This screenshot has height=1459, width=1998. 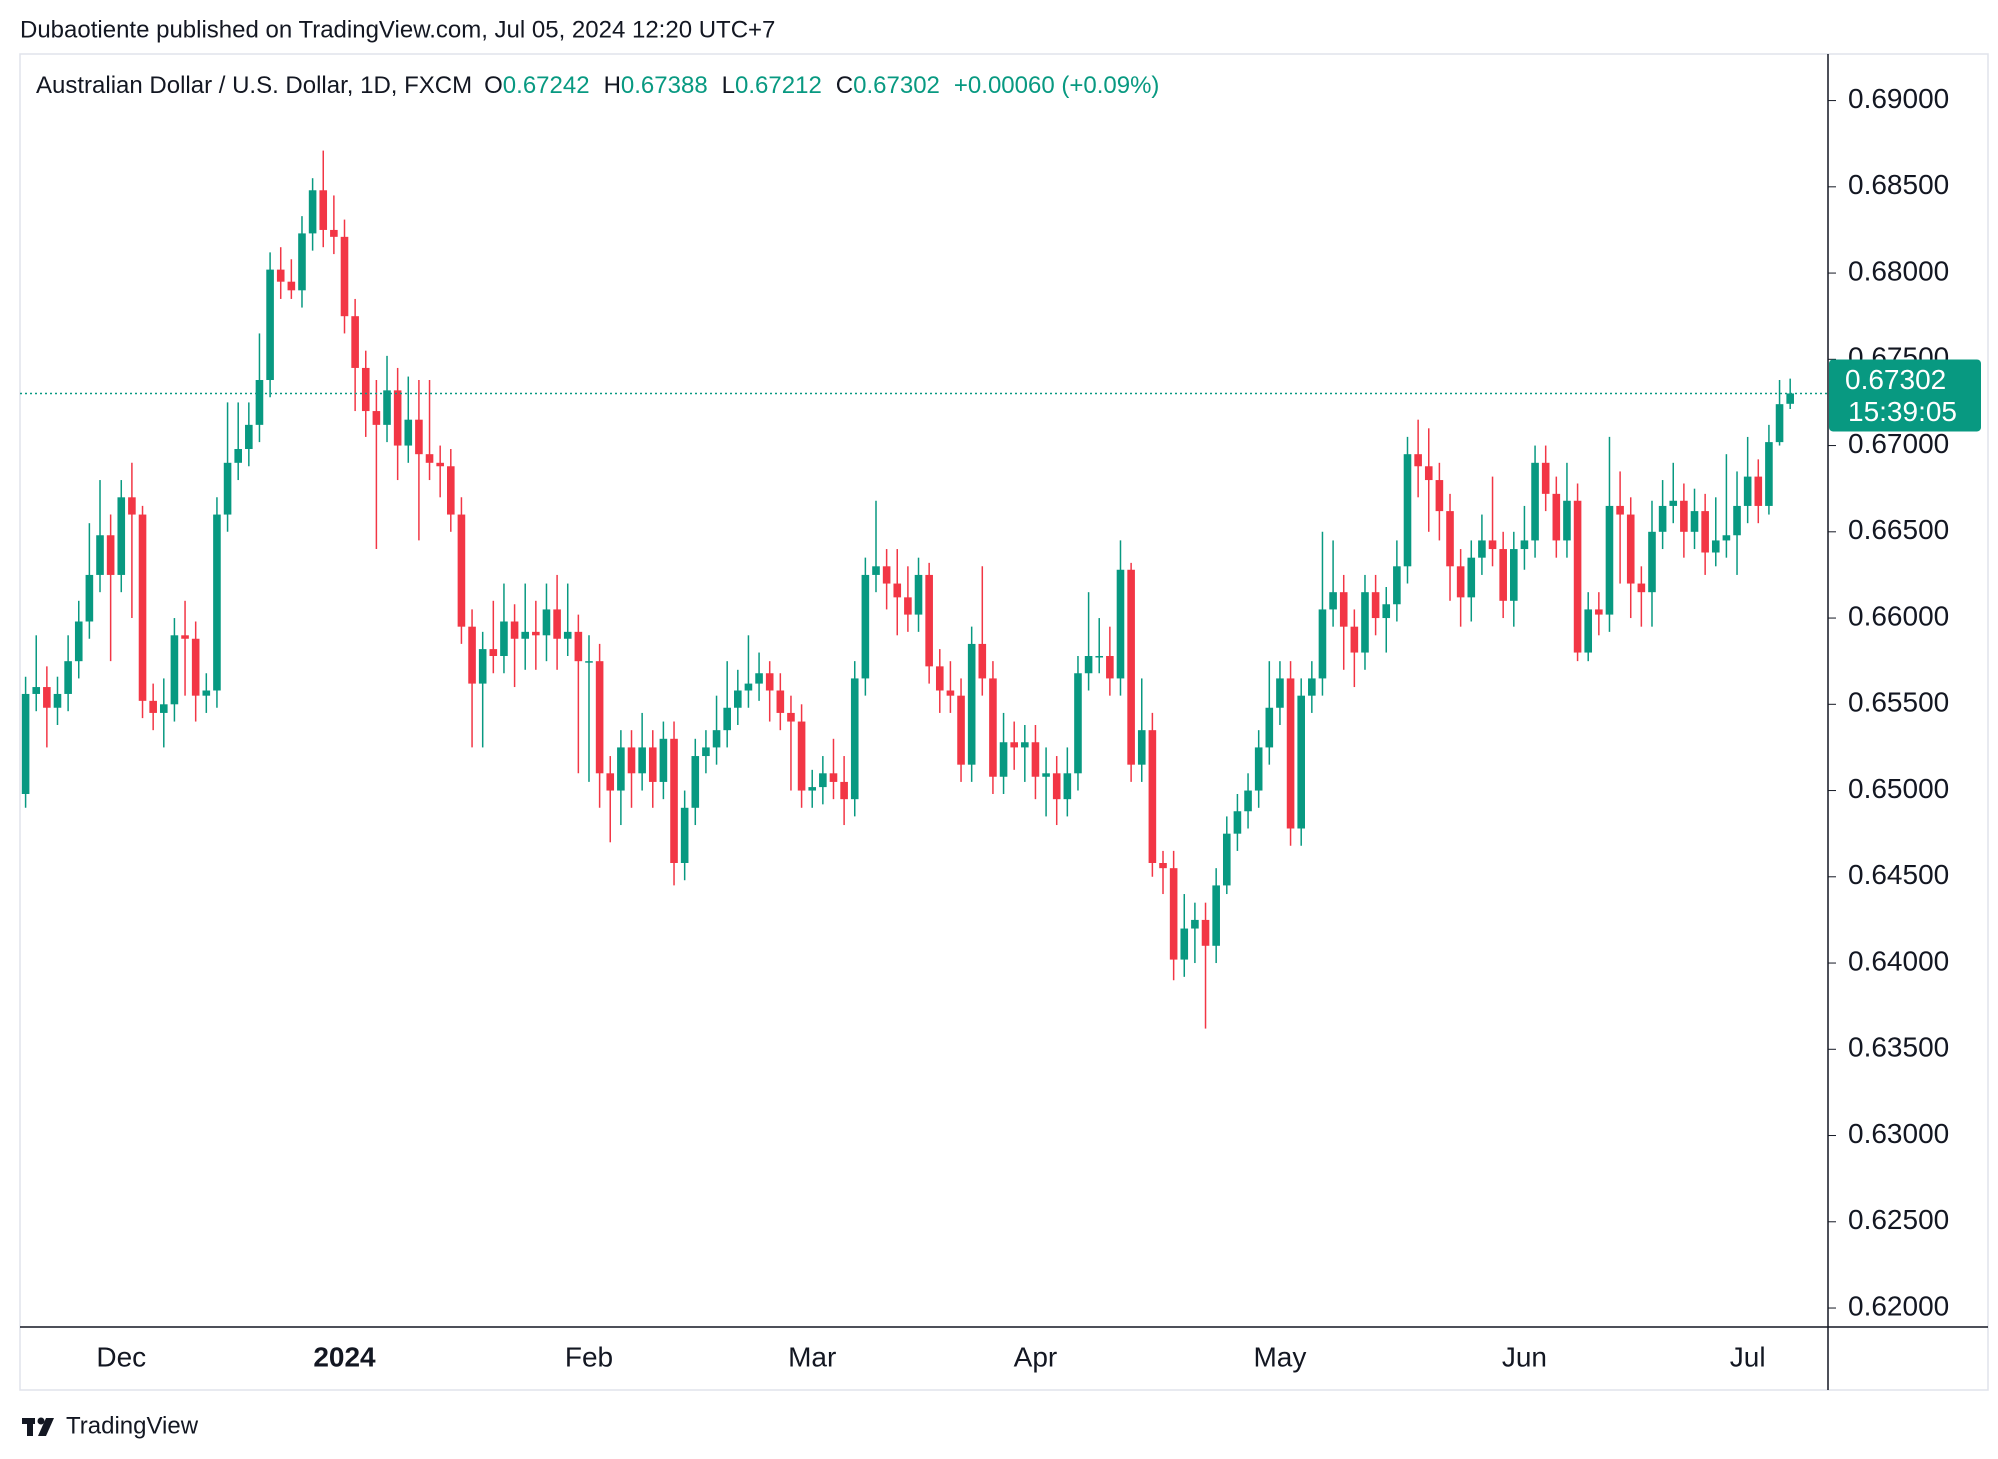 What do you see at coordinates (1898, 1047) in the screenshot?
I see `y-tick-label: 0.63500` at bounding box center [1898, 1047].